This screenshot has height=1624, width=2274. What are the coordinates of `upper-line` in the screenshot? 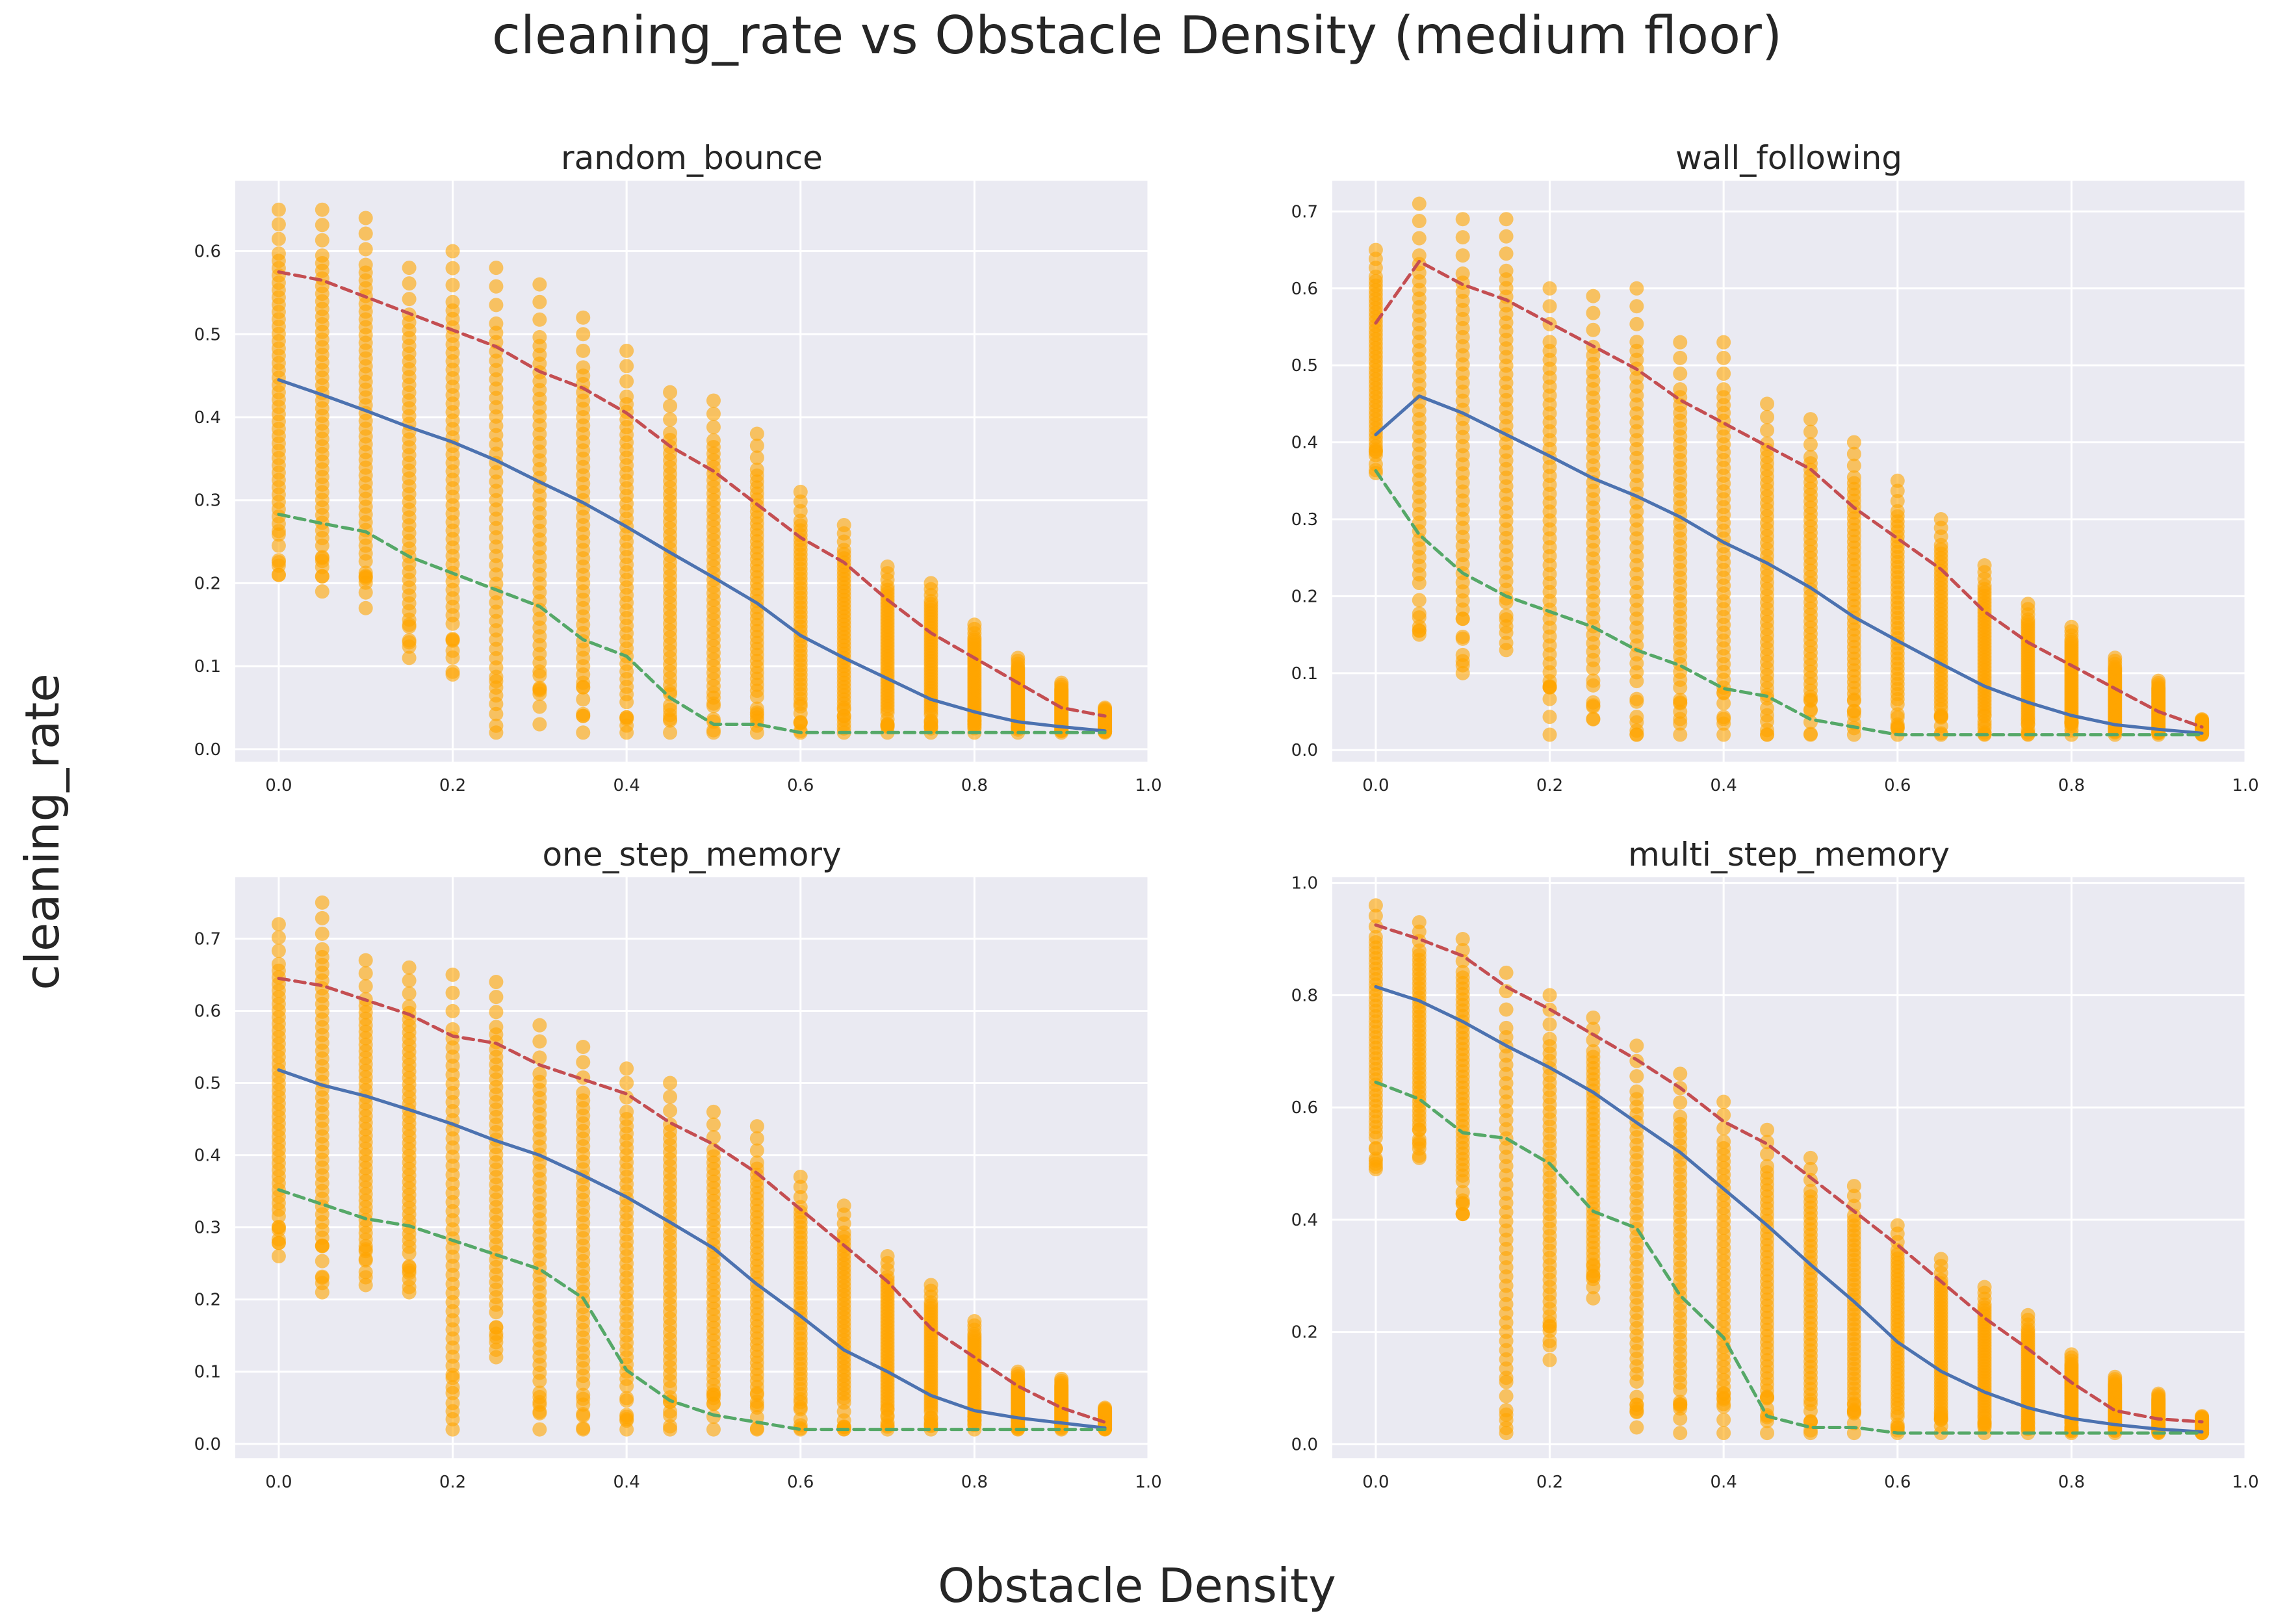 It's located at (1789, 494).